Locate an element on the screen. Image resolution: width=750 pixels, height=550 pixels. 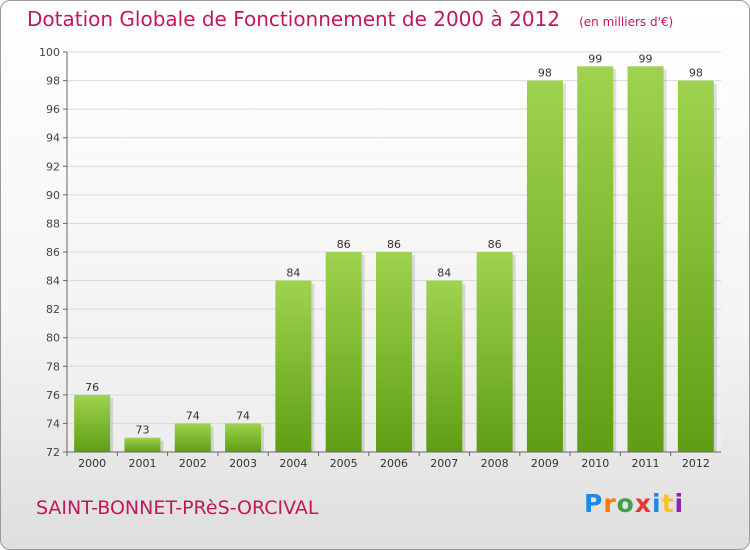
y-tick-label: 100 is located at coordinates (49, 52).